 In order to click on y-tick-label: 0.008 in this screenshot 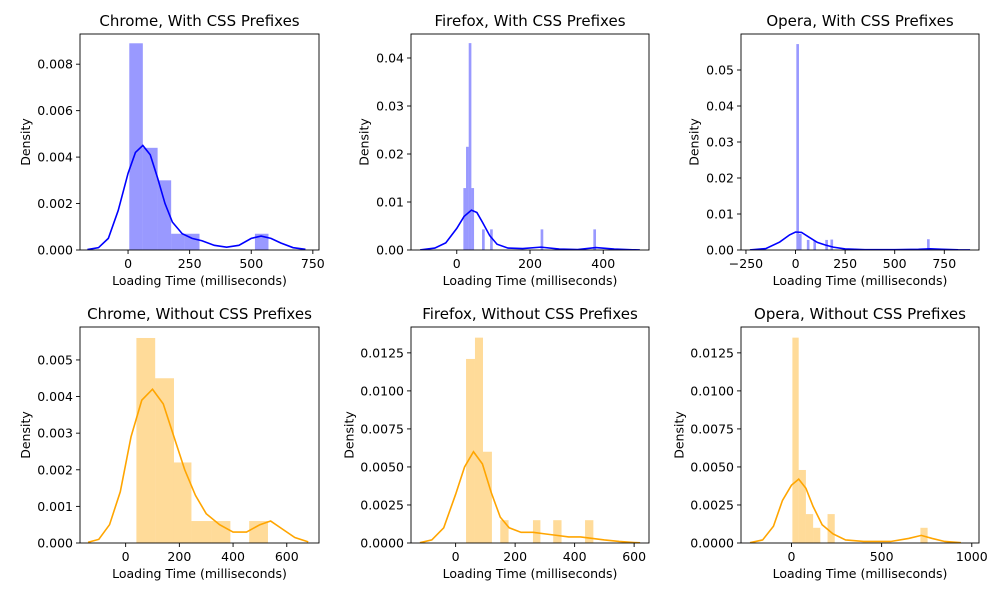, I will do `click(55, 64)`.